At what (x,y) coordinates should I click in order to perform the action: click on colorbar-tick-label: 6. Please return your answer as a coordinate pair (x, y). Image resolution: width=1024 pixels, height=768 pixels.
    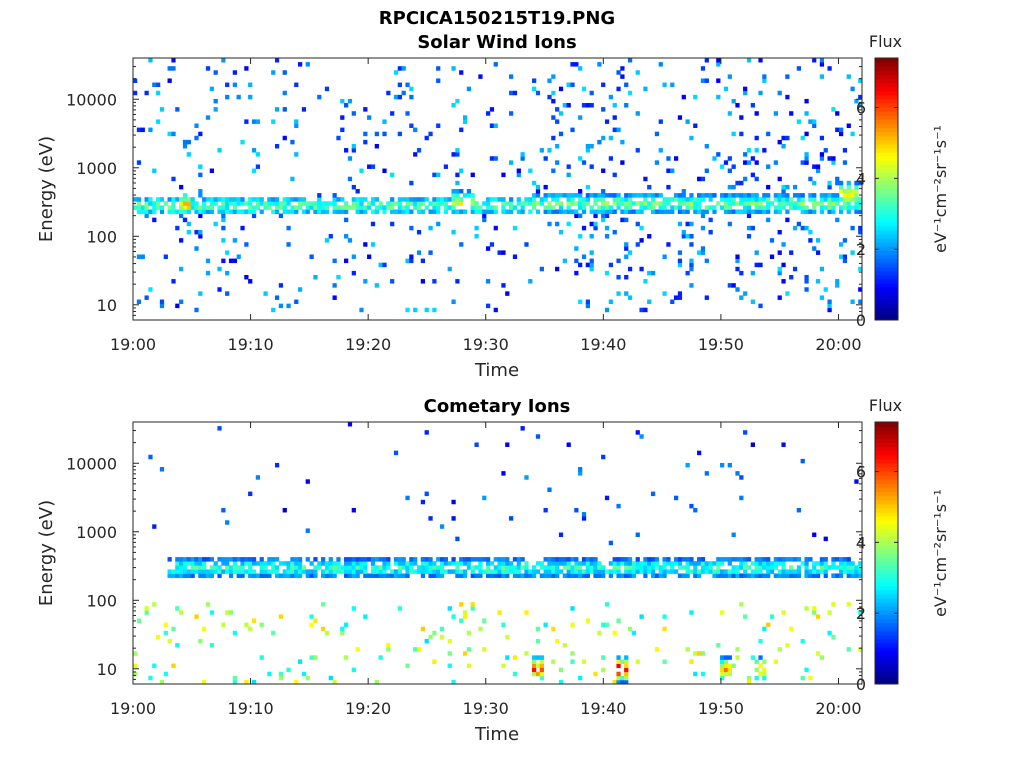
    Looking at the image, I should click on (861, 108).